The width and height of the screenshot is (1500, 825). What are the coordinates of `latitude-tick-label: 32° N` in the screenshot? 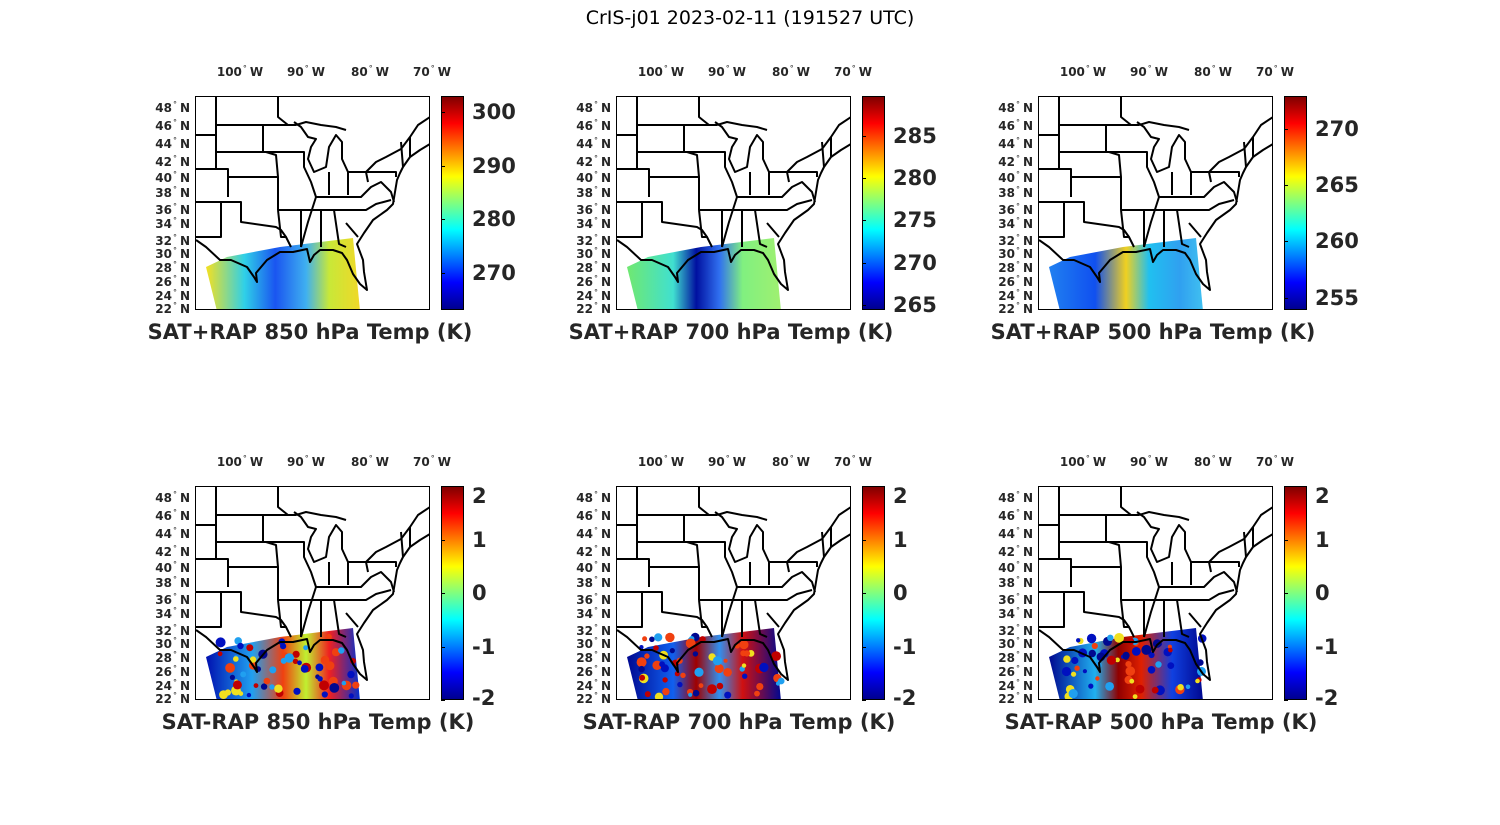 It's located at (593, 630).